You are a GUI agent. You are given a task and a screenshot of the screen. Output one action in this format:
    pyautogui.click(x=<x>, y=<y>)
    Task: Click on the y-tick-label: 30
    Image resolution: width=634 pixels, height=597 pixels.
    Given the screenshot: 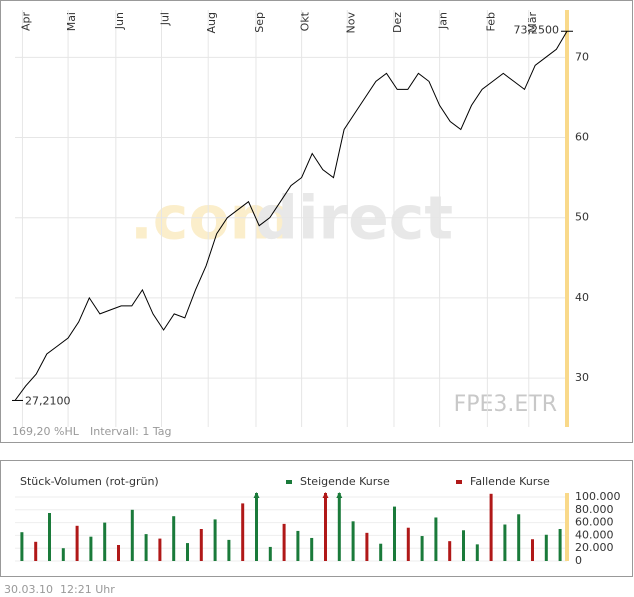 What is the action you would take?
    pyautogui.click(x=582, y=377)
    